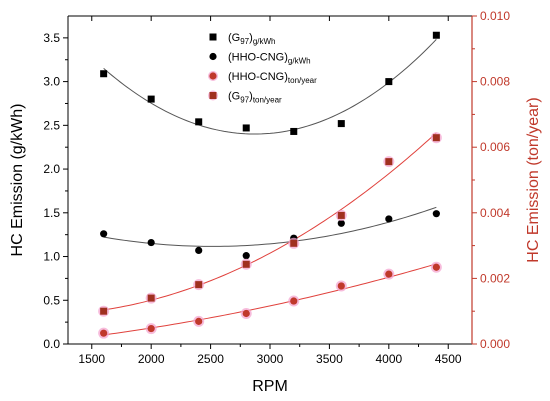 This screenshot has height=401, width=550. Describe the element at coordinates (51, 213) in the screenshot. I see `y-left-tick-label: 1.5` at that location.